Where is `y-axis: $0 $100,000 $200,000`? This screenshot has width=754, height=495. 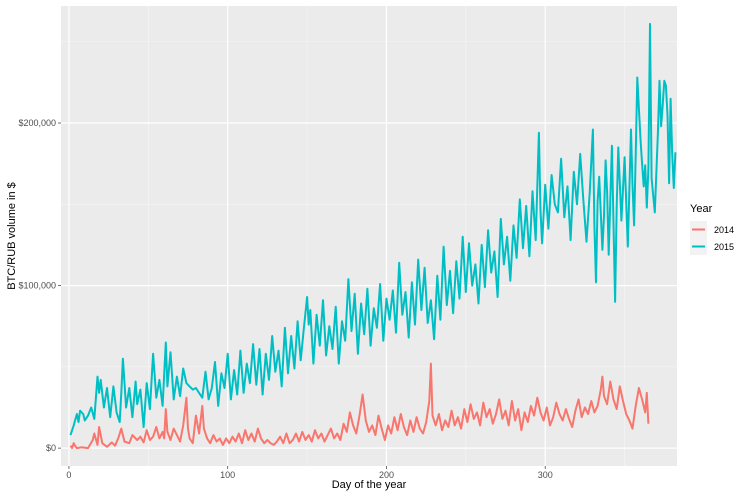 y-axis: $0 $100,000 $200,000 is located at coordinates (39, 285).